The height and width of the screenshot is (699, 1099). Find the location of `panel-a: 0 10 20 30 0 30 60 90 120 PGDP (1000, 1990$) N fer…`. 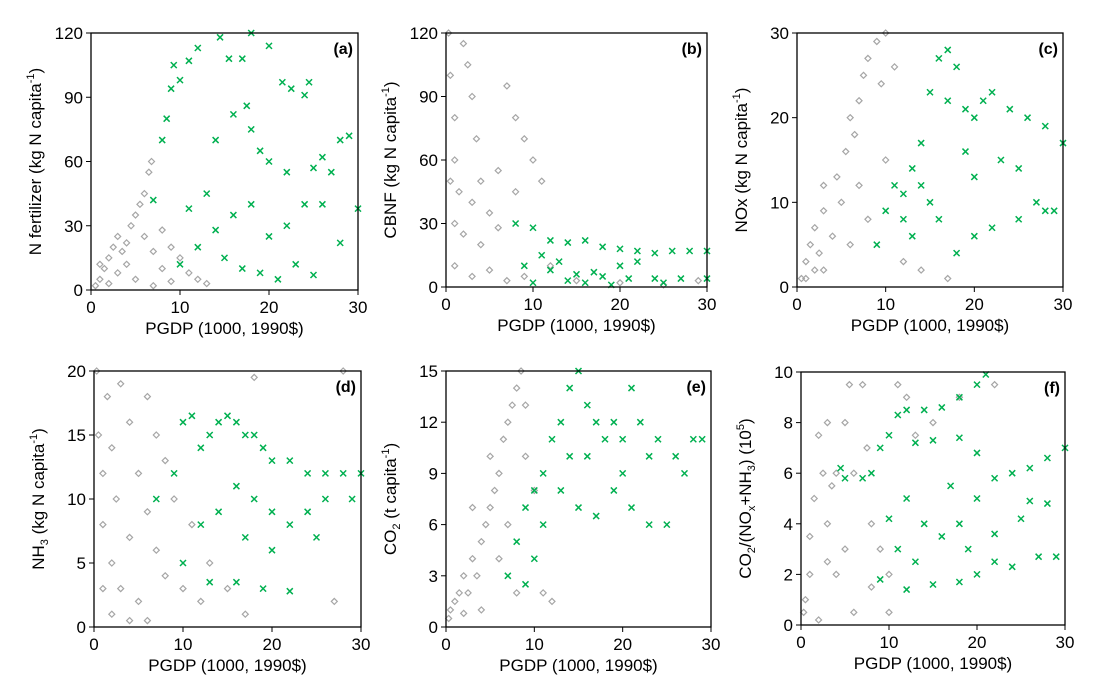

panel-a: 0 10 20 30 0 30 60 90 120 PGDP (1000, 1990$) N fer… is located at coordinates (196, 181).